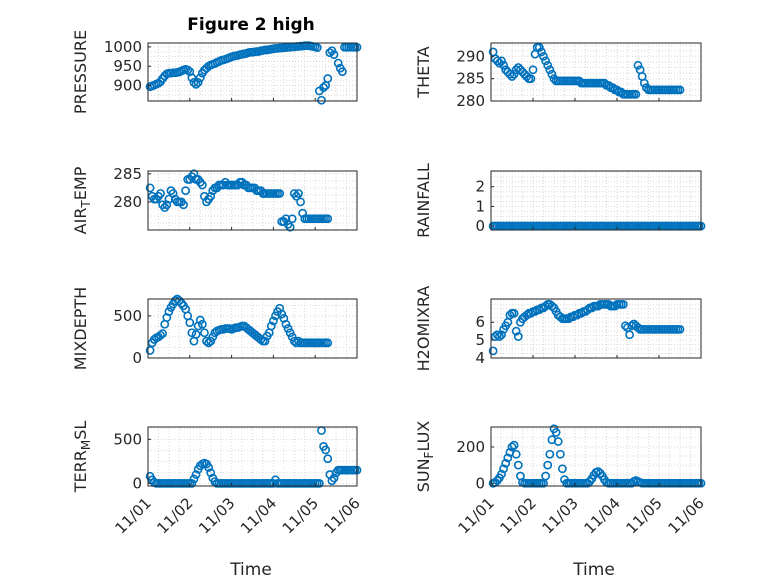  What do you see at coordinates (480, 340) in the screenshot?
I see `y-tick-label: 5` at bounding box center [480, 340].